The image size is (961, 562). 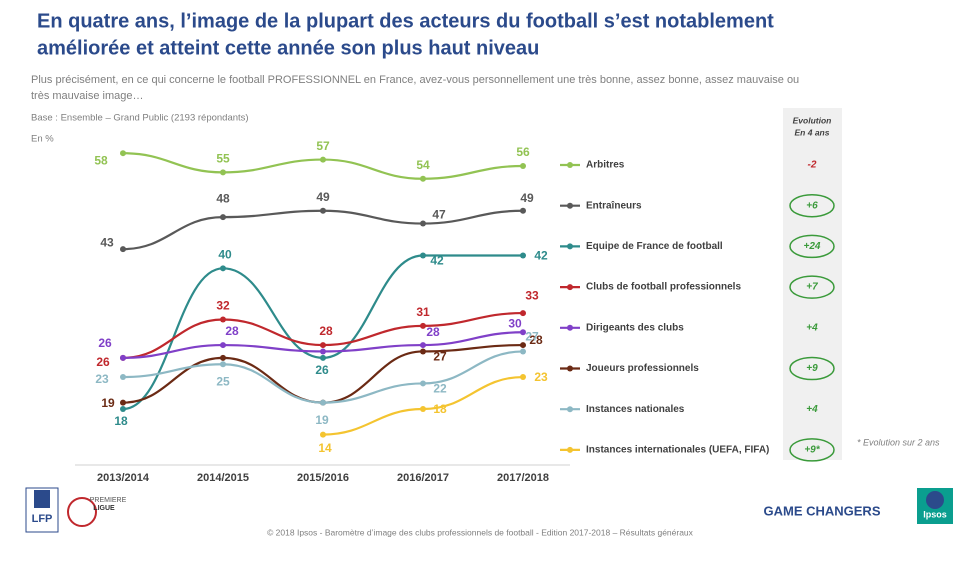 What do you see at coordinates (323, 146) in the screenshot?
I see `data-label: 57` at bounding box center [323, 146].